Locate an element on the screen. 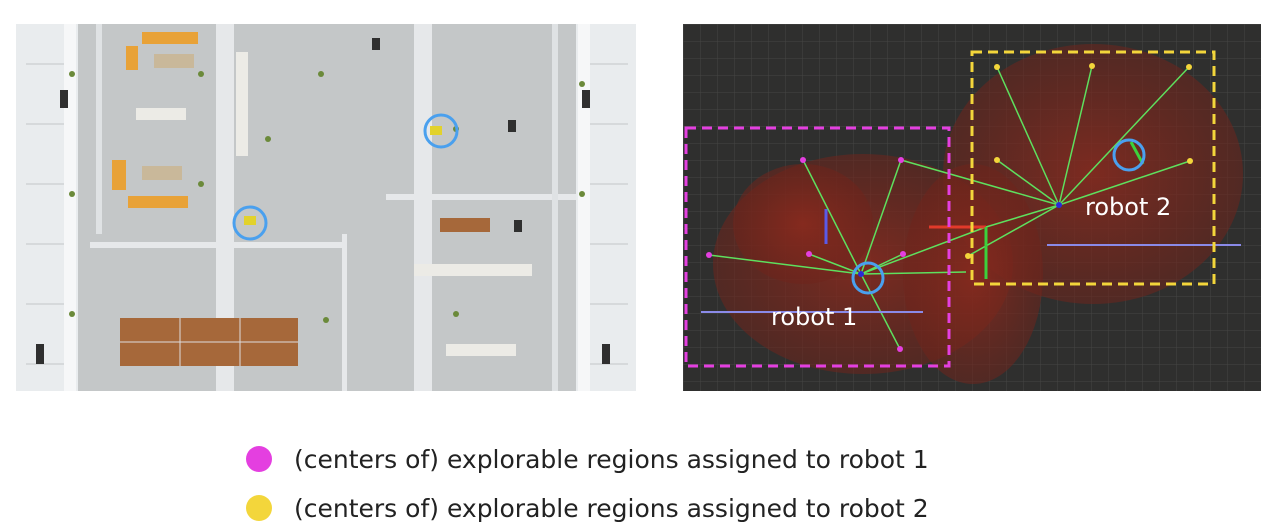 The width and height of the screenshot is (1274, 528). magenta-dot-icon is located at coordinates (259, 459).